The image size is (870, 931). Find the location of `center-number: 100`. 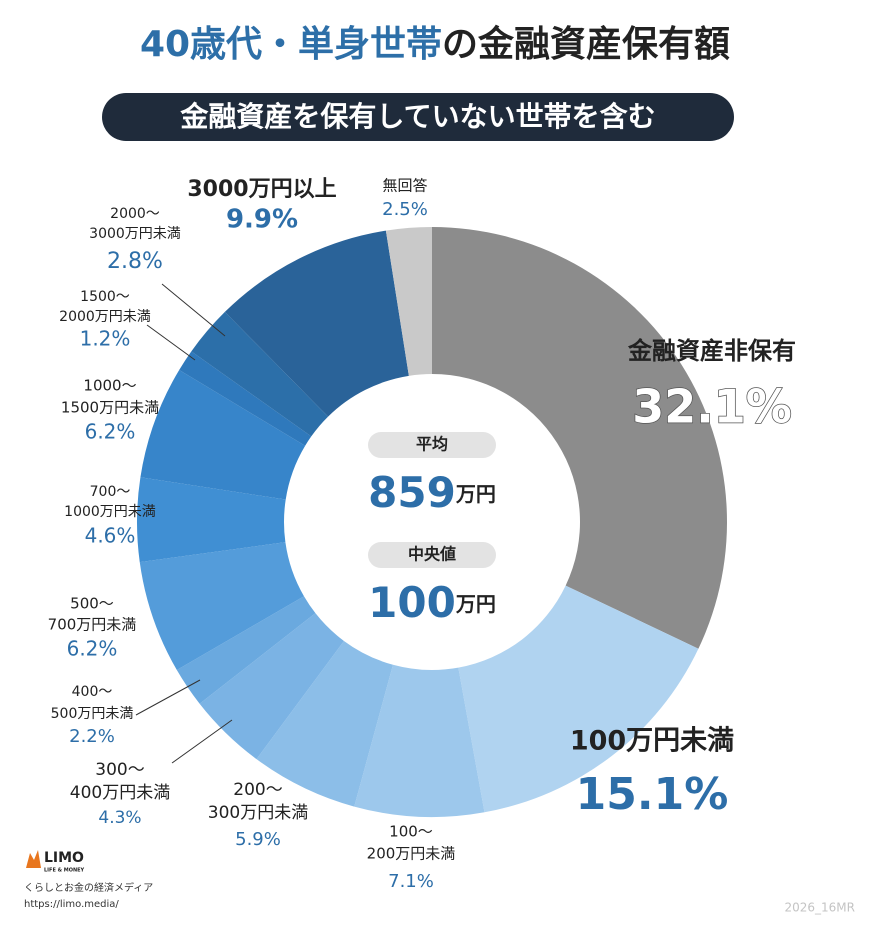

center-number: 100 is located at coordinates (412, 602).